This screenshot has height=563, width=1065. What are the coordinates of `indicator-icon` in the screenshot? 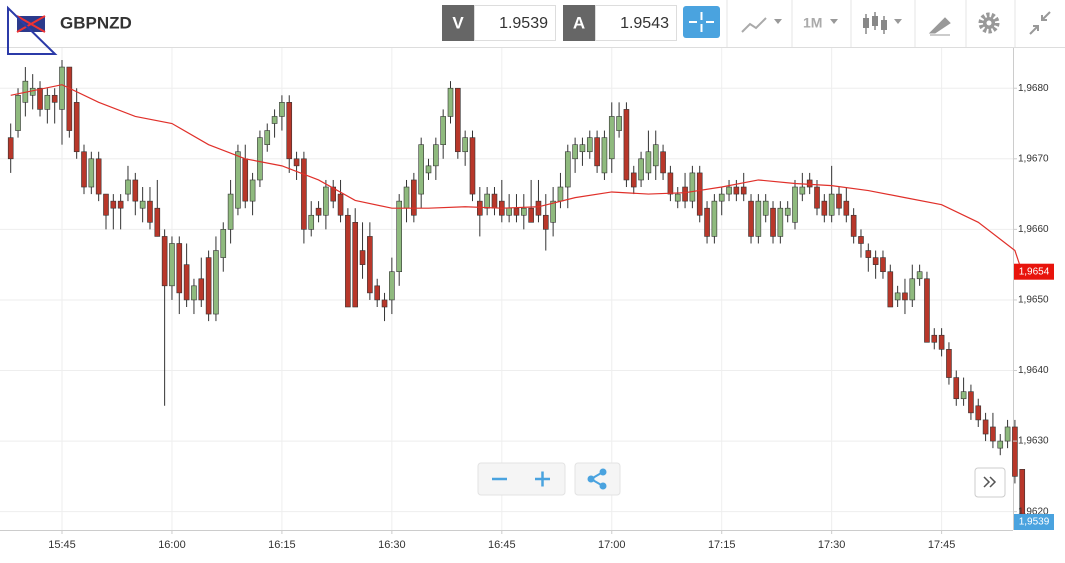 It's located at (754, 25).